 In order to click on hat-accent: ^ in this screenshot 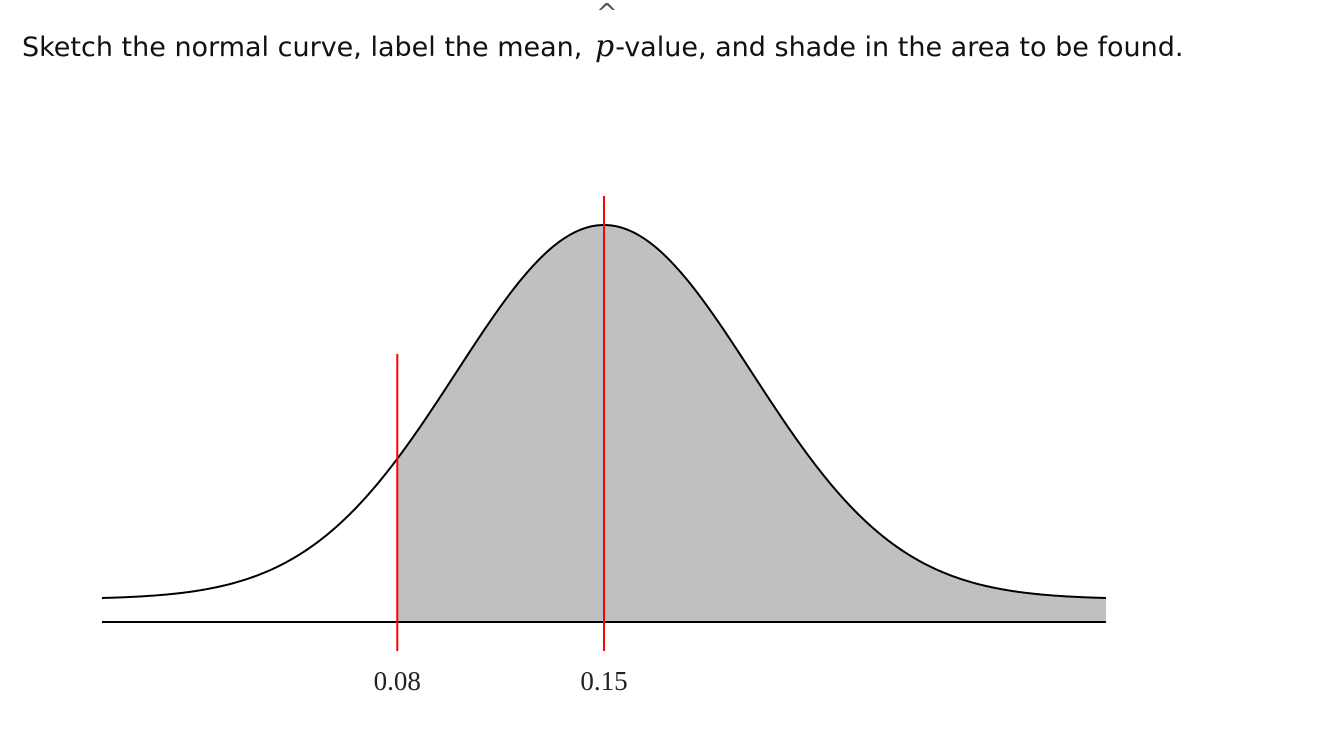, I will do `click(606, 14)`.